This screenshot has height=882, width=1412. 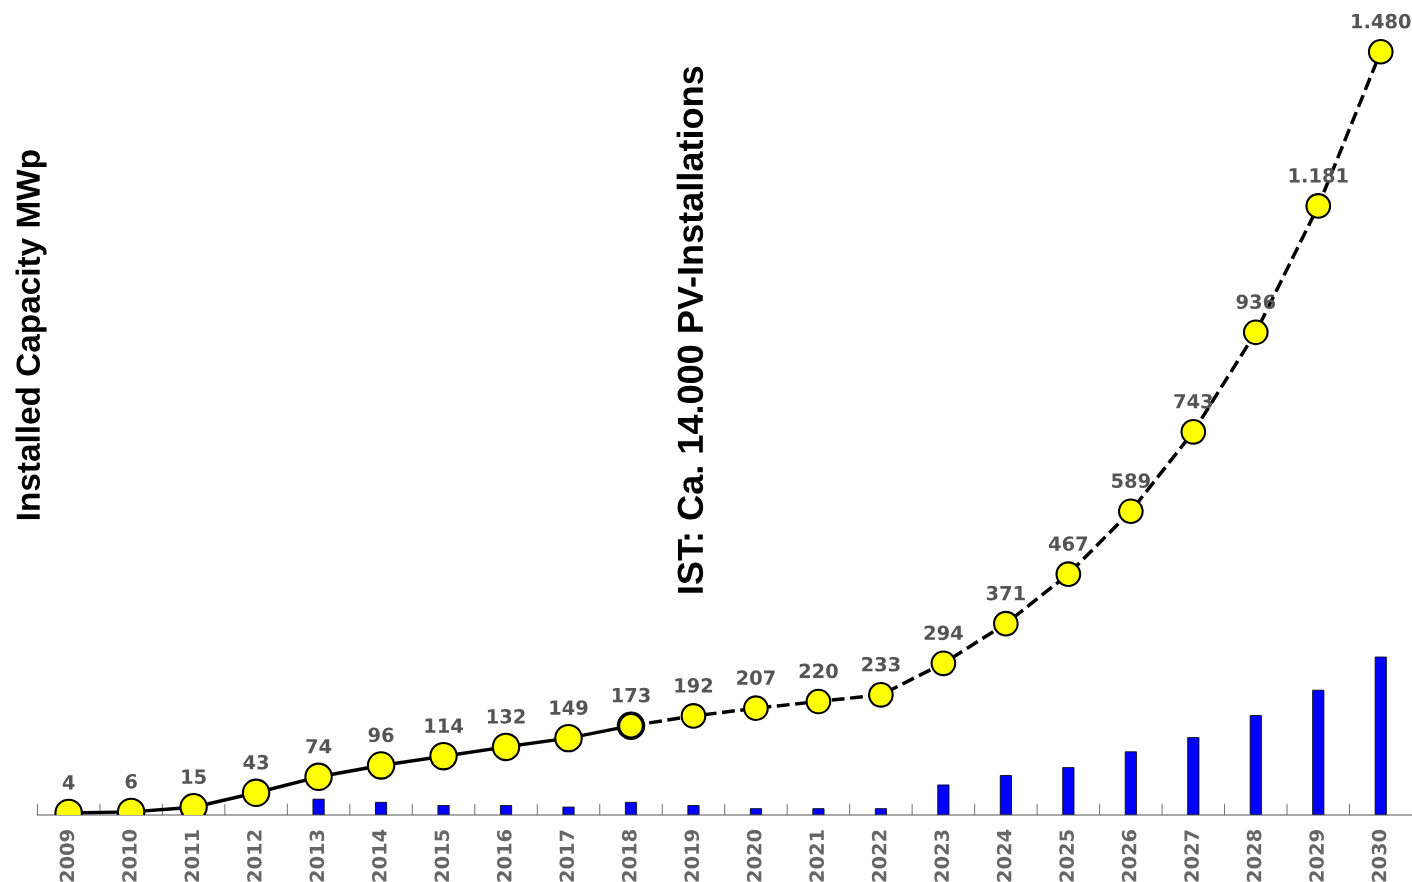 I want to click on data-label: 743, so click(x=1193, y=401).